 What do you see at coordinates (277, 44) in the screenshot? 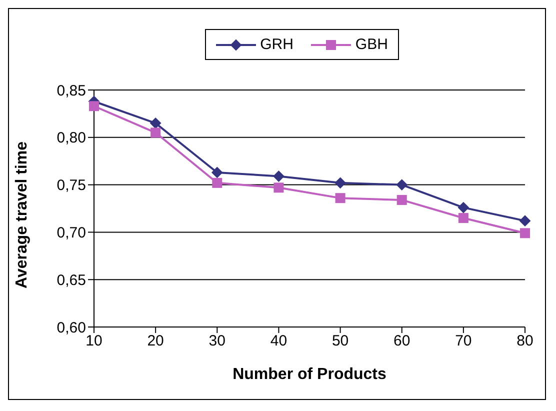
I see `legend-label: GRH` at bounding box center [277, 44].